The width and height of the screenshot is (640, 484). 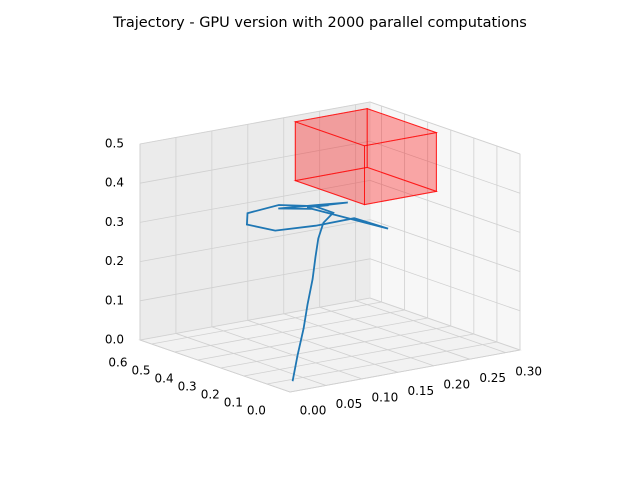 I want to click on y-tick-label: 0.1, so click(x=233, y=403).